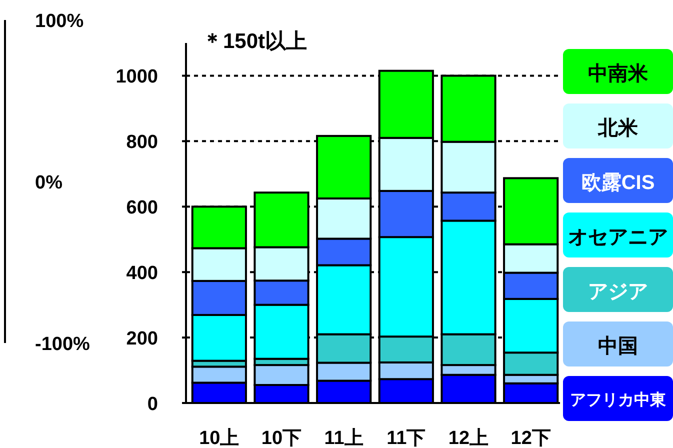 The height and width of the screenshot is (448, 673). I want to click on text: アジア, so click(618, 292).